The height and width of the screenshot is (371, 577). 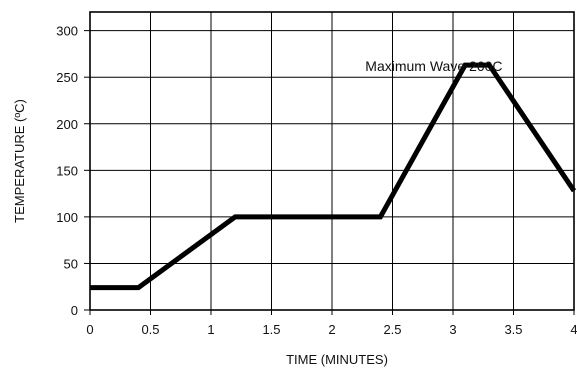 I want to click on y-tick-label: 100, so click(x=67, y=217).